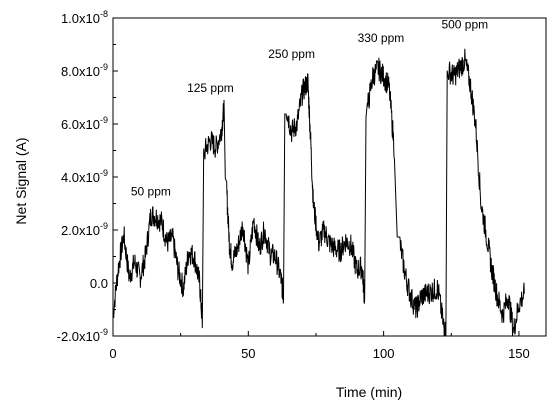  What do you see at coordinates (21, 180) in the screenshot?
I see `y-axis-title: Net Signal (A)` at bounding box center [21, 180].